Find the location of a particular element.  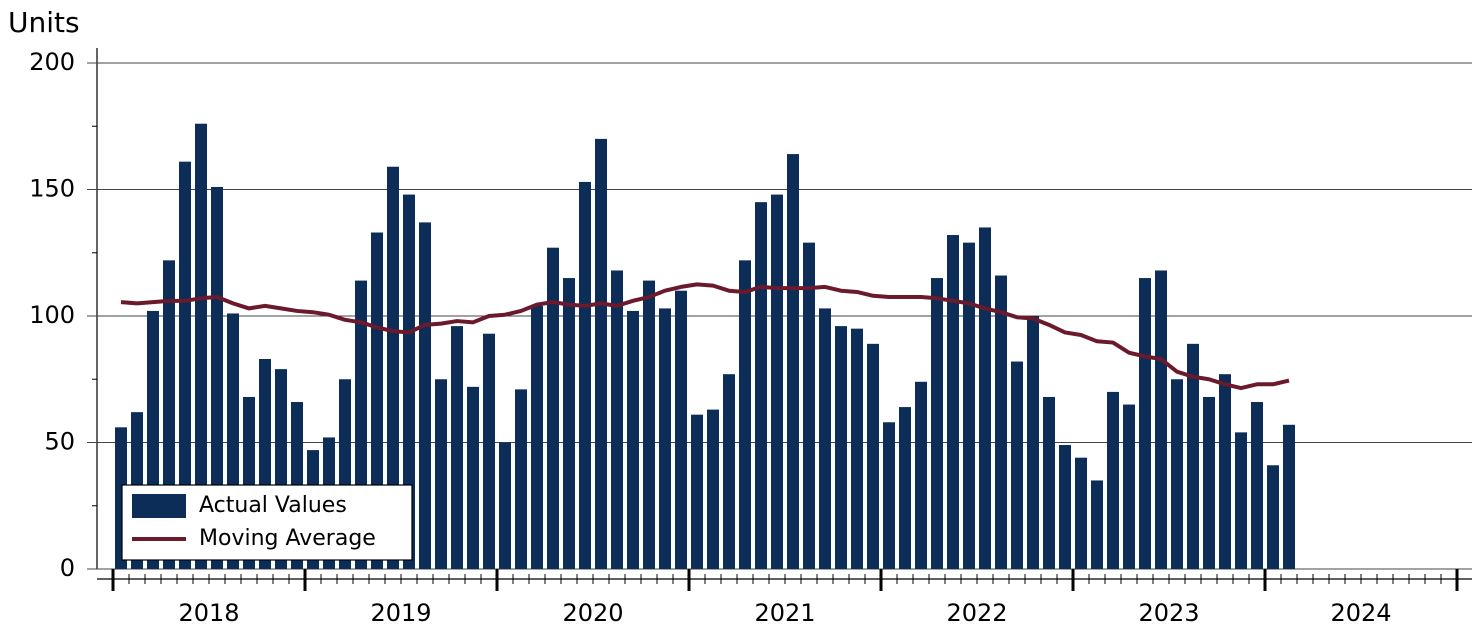

y-tick-label: 100 is located at coordinates (52, 315).